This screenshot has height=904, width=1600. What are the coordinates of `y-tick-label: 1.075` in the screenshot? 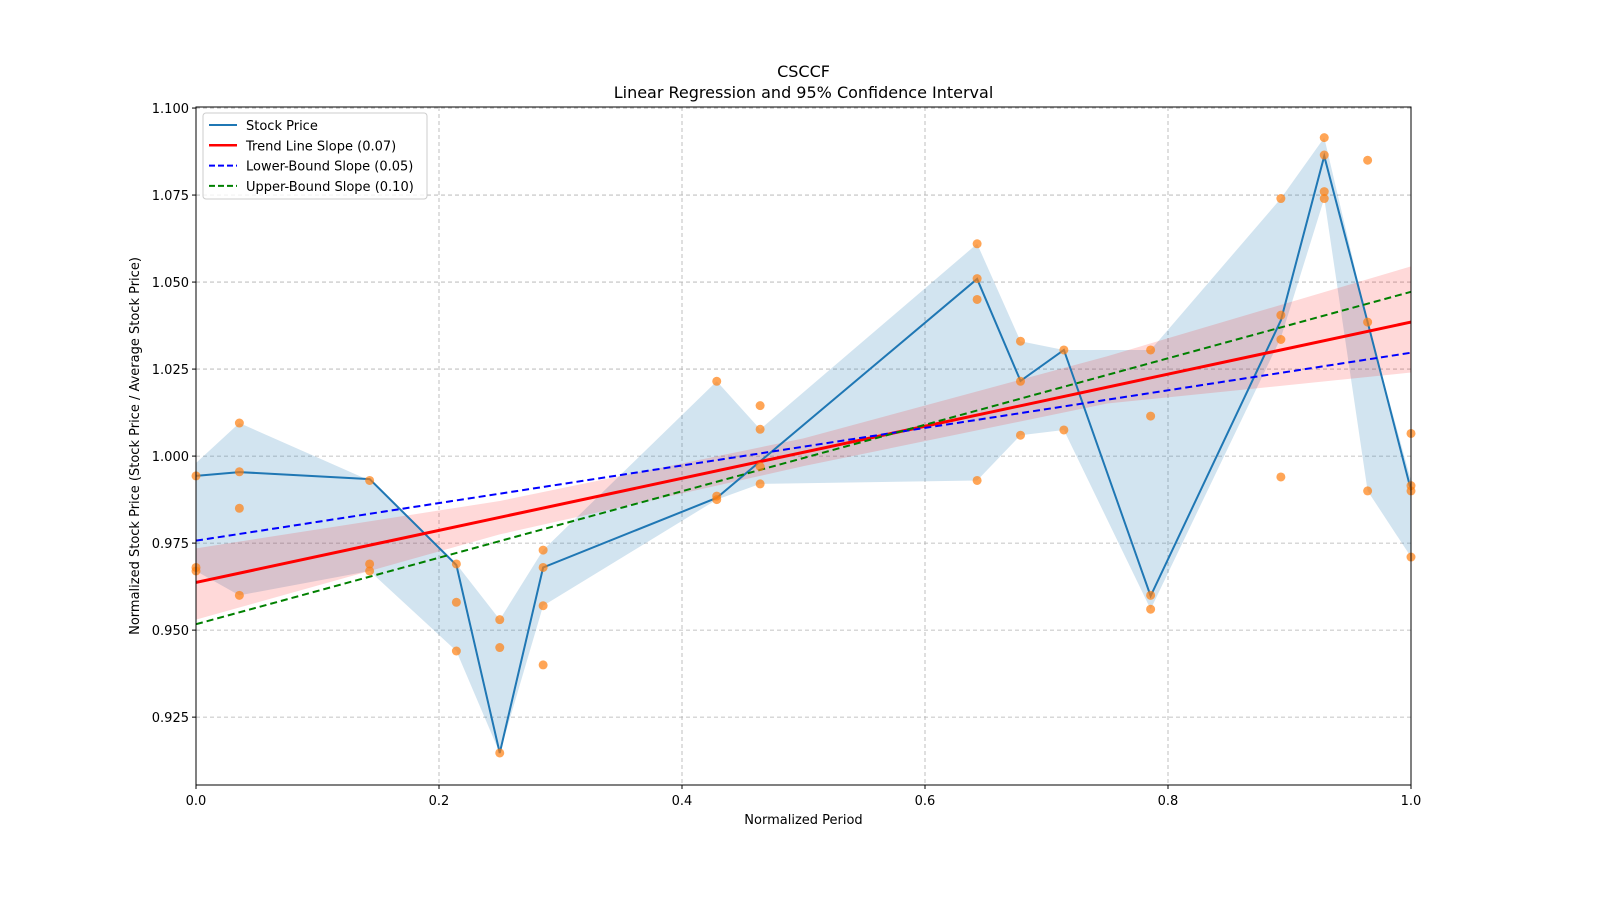 It's located at (170, 196).